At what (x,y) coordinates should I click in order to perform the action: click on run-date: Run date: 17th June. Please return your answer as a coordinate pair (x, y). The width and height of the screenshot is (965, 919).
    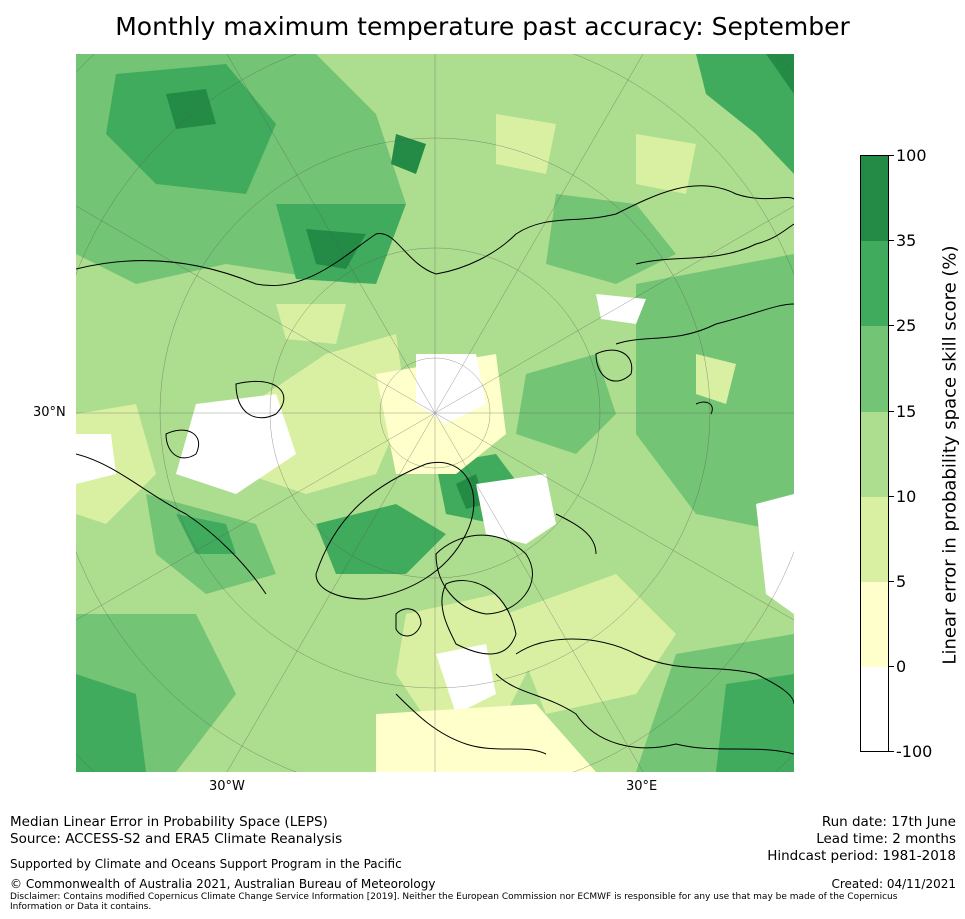
    Looking at the image, I should click on (888, 822).